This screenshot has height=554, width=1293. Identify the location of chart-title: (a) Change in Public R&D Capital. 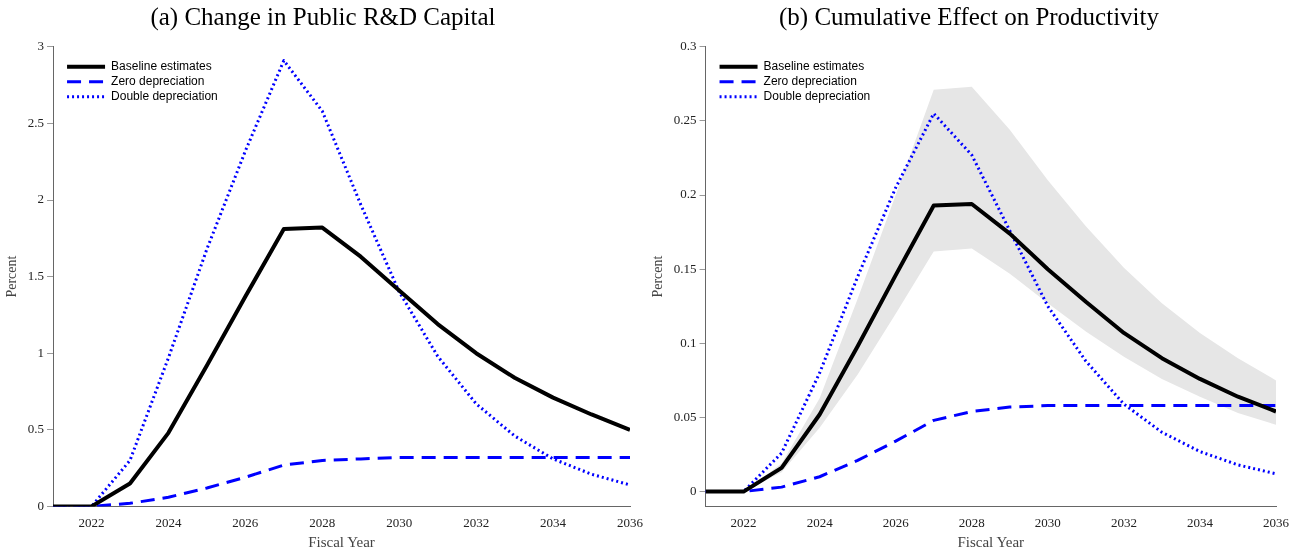
(323, 17).